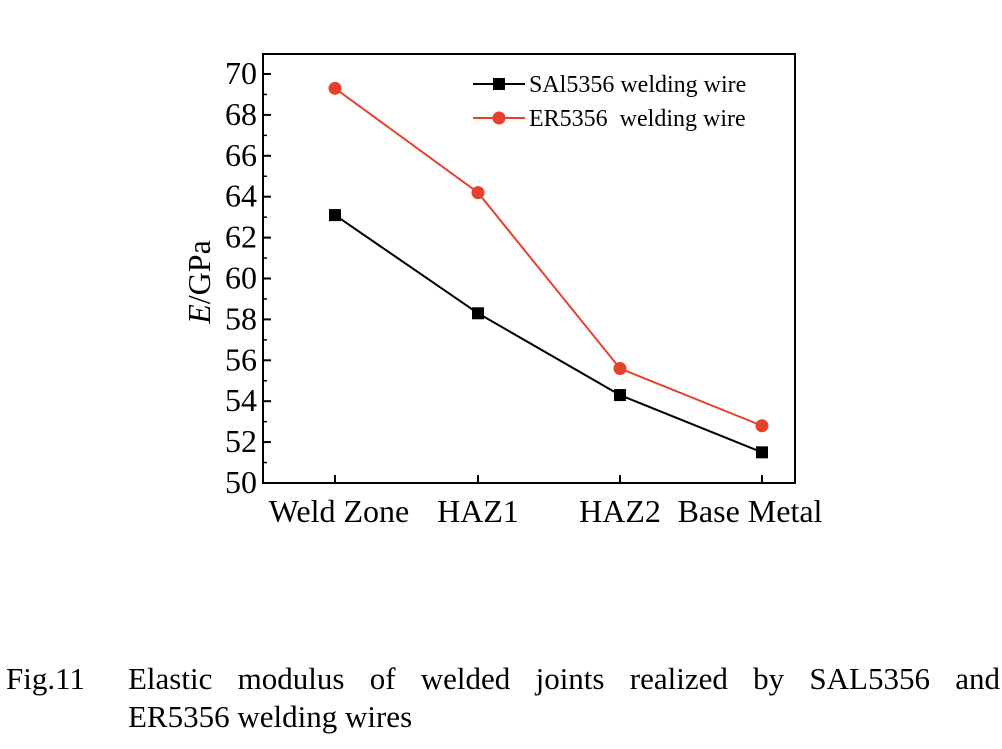 This screenshot has height=749, width=1002. Describe the element at coordinates (465, 678) in the screenshot. I see `caption-word: welded` at that location.